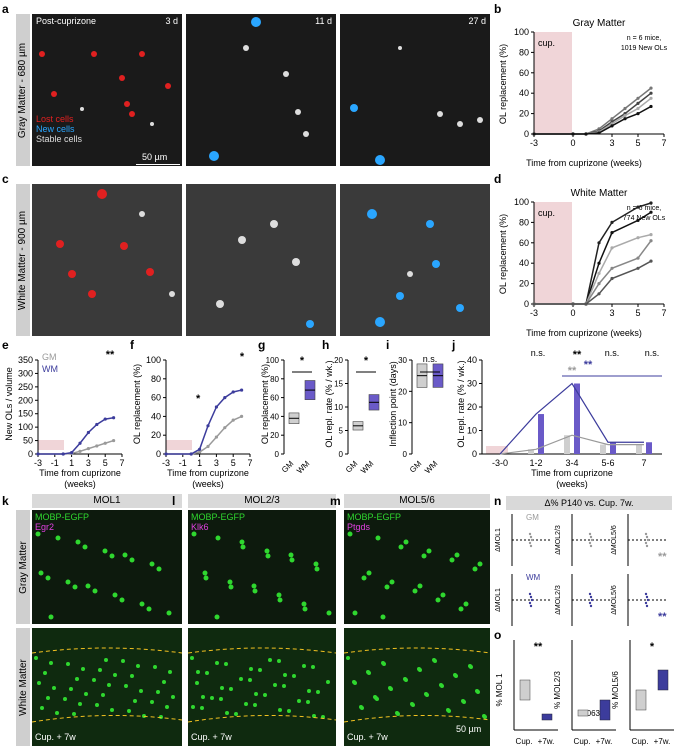 The image size is (675, 750). I want to click on plot-g-ytick-label: 60, so click(274, 398).